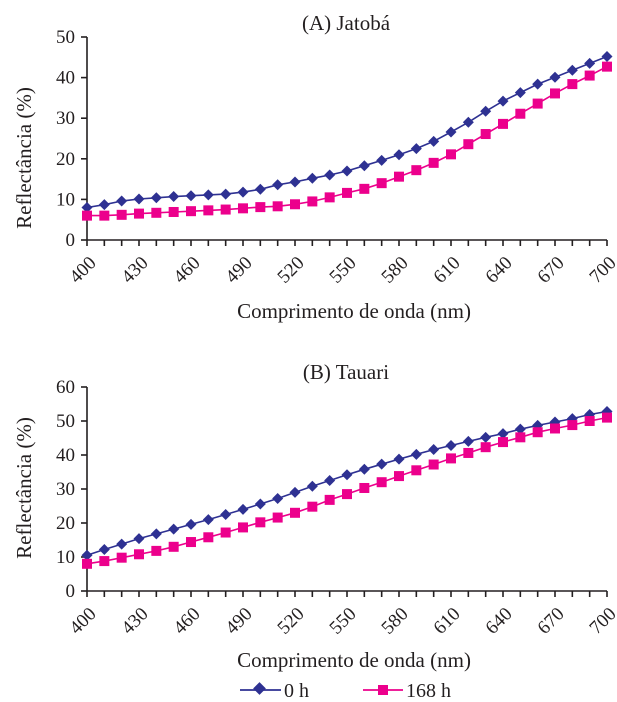  Describe the element at coordinates (346, 23) in the screenshot. I see `chart-title: (A) Jatobá` at that location.